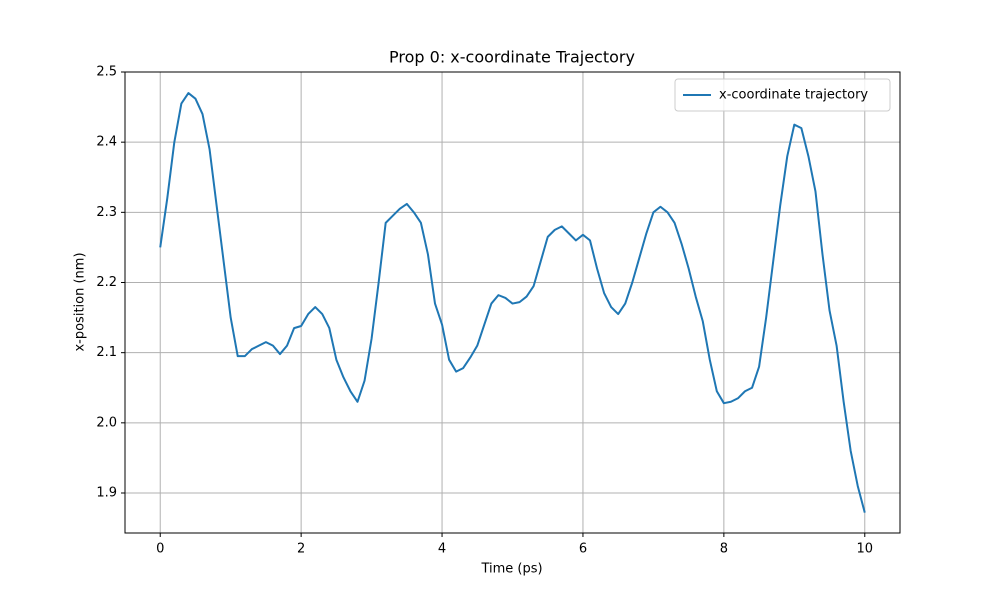  What do you see at coordinates (106, 72) in the screenshot?
I see `y-tick-label: 2.5` at bounding box center [106, 72].